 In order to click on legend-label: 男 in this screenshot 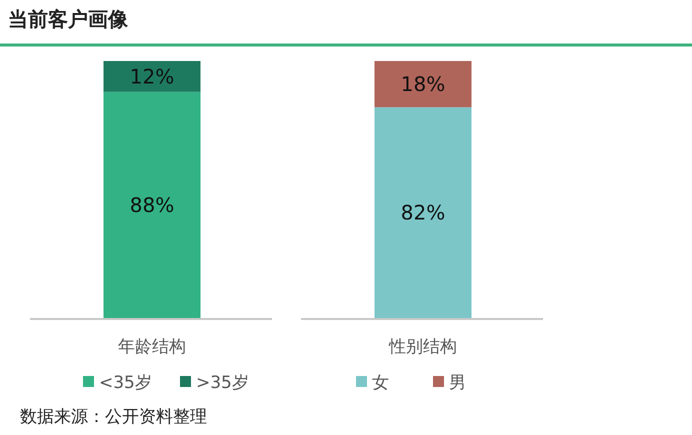, I will do `click(457, 383)`.